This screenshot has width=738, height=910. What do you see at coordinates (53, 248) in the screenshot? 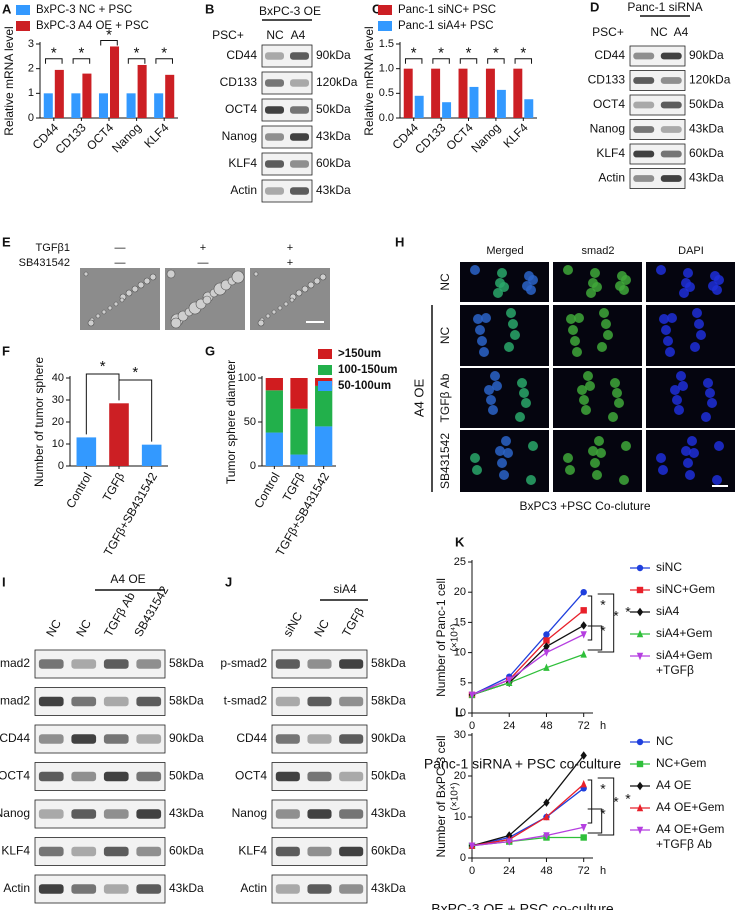
I see `treatment-label: TGFβ1` at bounding box center [53, 248].